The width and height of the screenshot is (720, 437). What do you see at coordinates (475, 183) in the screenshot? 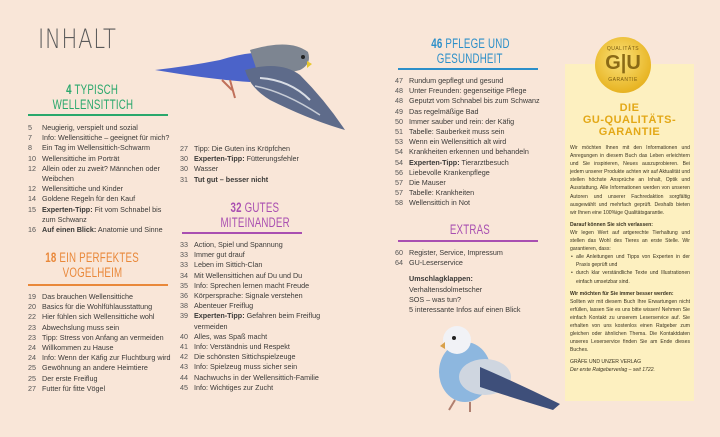
I see `toc-entry: 57 Die Mauser` at bounding box center [475, 183].